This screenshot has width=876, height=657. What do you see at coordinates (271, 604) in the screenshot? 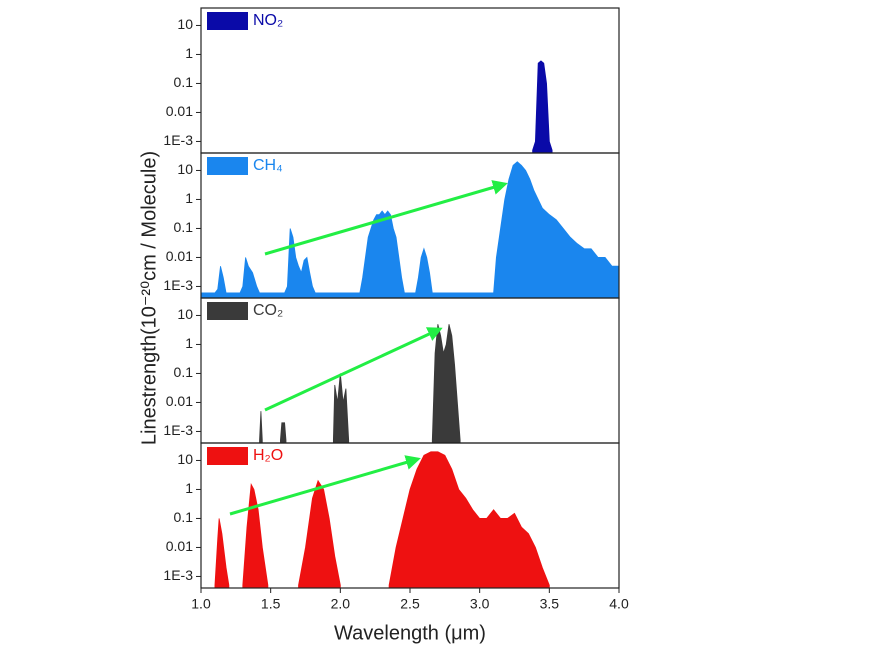
I see `x-tick-label: 1.5` at bounding box center [271, 604].